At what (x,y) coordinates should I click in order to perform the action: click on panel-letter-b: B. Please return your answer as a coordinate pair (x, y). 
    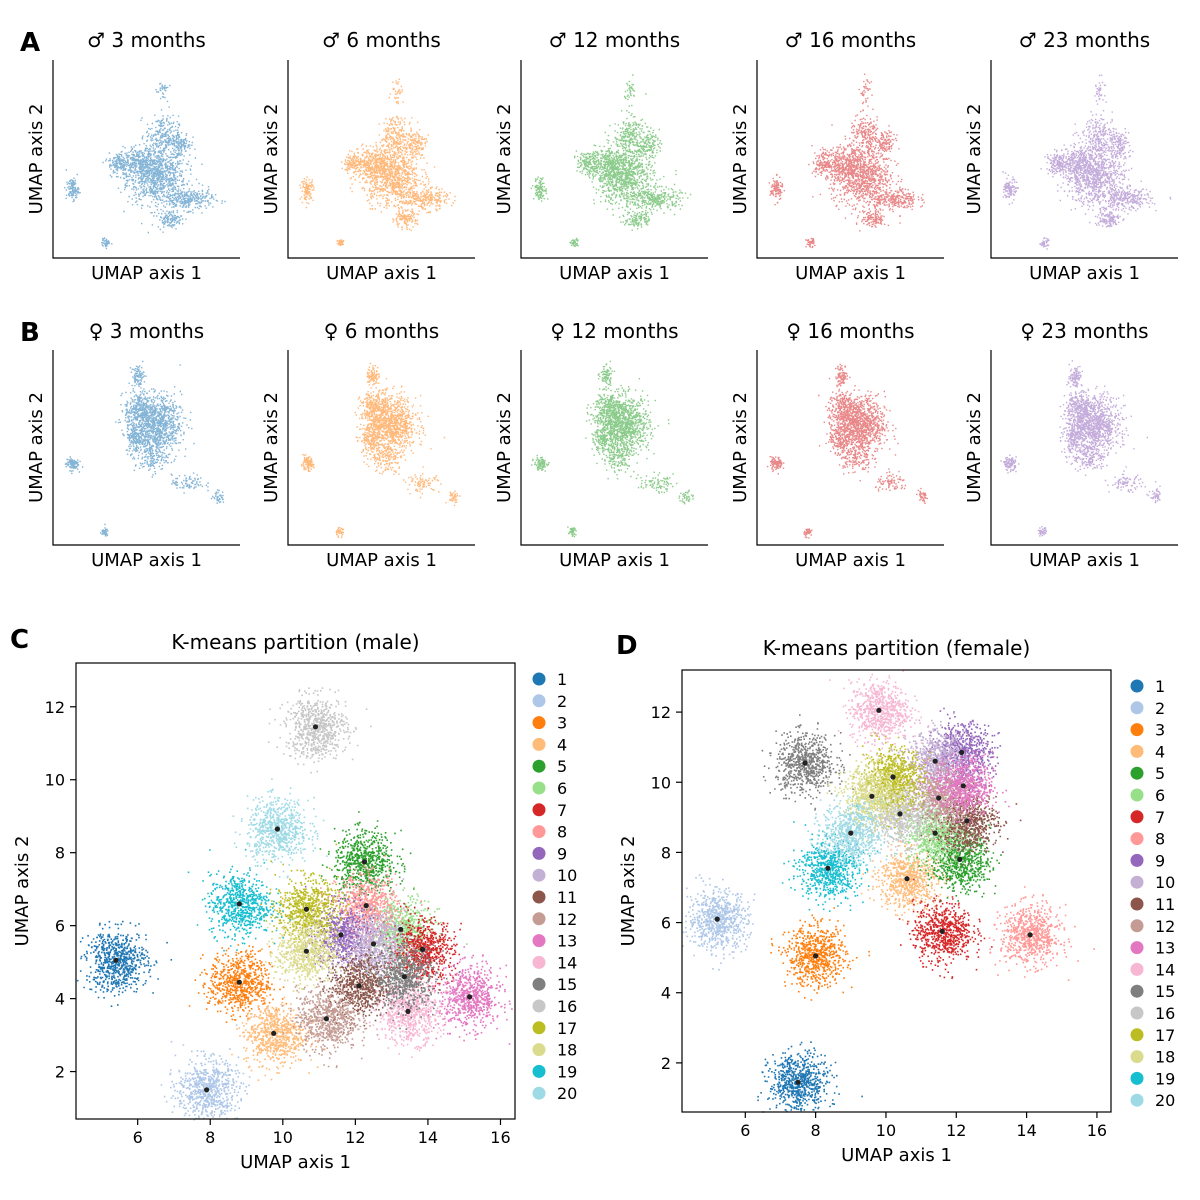
    Looking at the image, I should click on (30, 333).